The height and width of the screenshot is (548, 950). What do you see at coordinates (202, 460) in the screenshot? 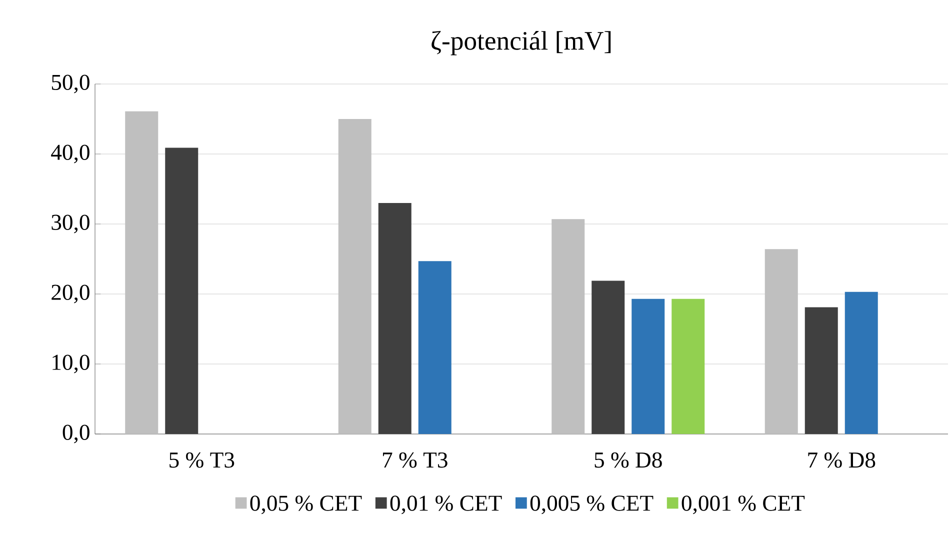
I see `x-tick-label: 5 % T3` at bounding box center [202, 460].